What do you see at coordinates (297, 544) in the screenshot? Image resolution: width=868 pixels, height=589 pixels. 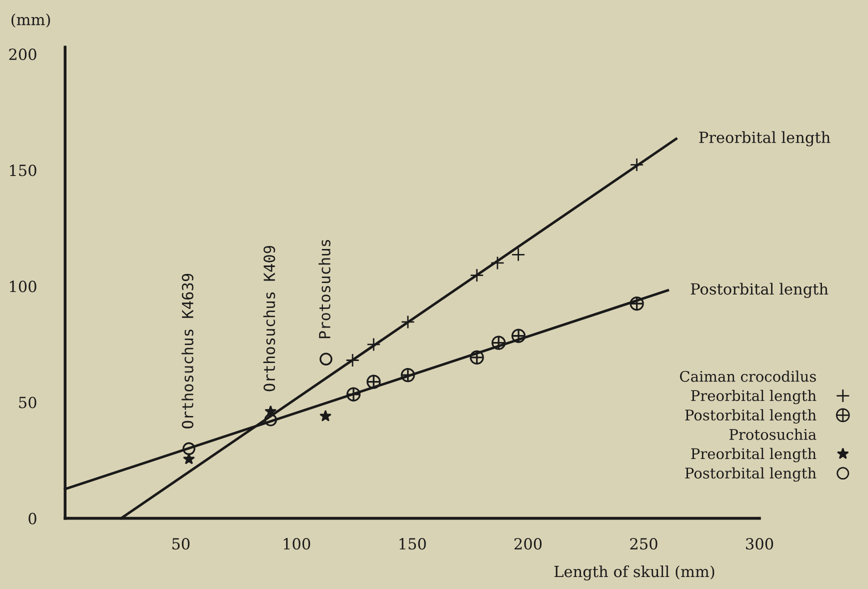 I see `x-tick-label: 100` at bounding box center [297, 544].